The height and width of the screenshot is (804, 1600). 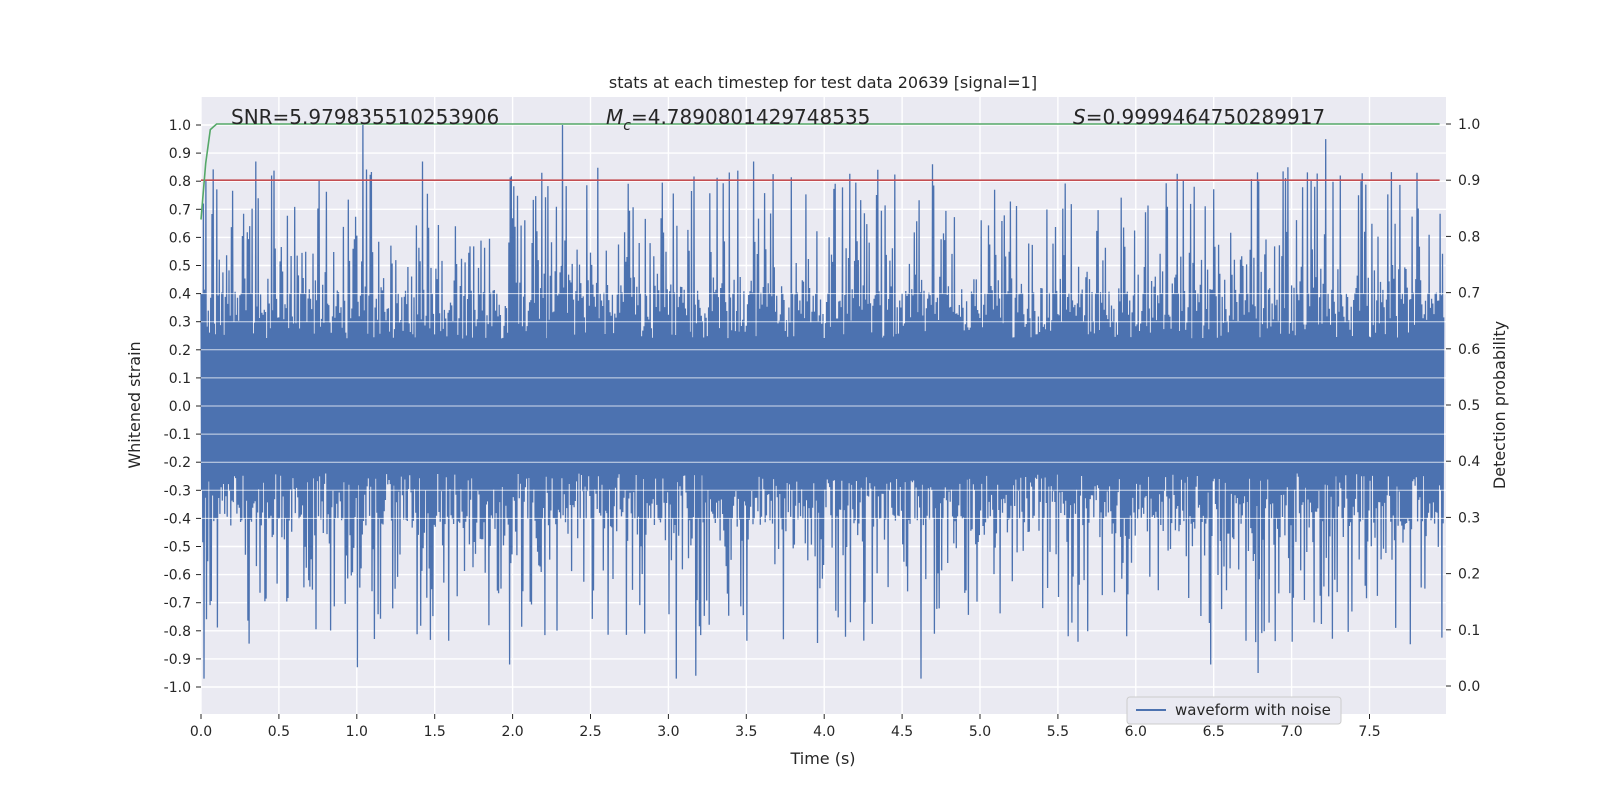 What do you see at coordinates (357, 732) in the screenshot?
I see `x-tick-label: 1.0` at bounding box center [357, 732].